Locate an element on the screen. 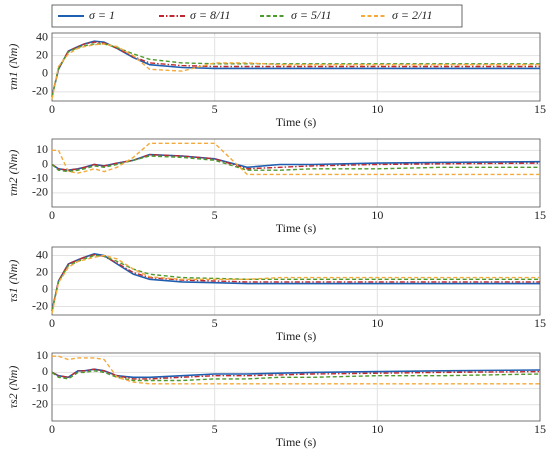 This screenshot has height=456, width=550. y-axis-label: τs2 (Nm) is located at coordinates (13, 387).